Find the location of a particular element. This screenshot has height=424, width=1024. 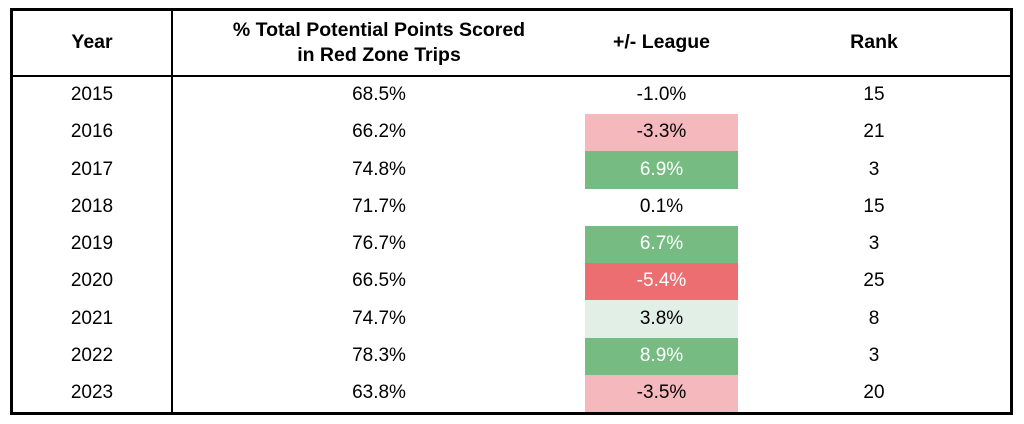

year-cell: 2021 is located at coordinates (93, 319).